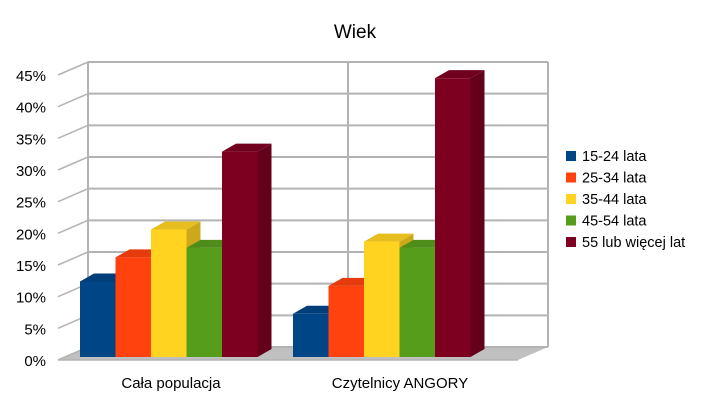  Describe the element at coordinates (35, 361) in the screenshot. I see `y-tick-label: 0%` at that location.